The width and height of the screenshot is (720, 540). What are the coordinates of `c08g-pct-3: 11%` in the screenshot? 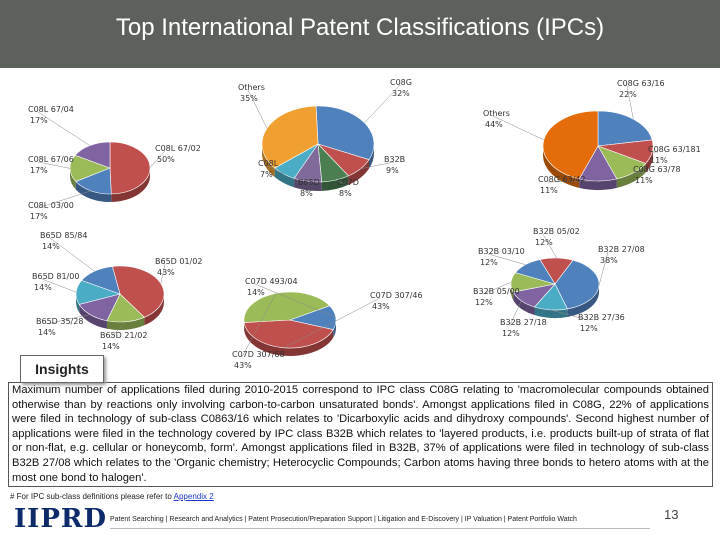 It's located at (549, 190).